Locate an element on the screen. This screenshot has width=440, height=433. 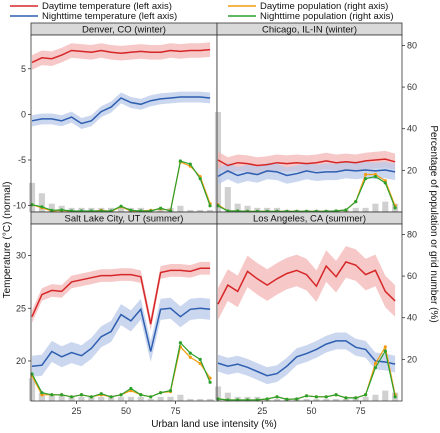
panel-title: Salt Lake City, UT (summer) is located at coordinates (124, 219).